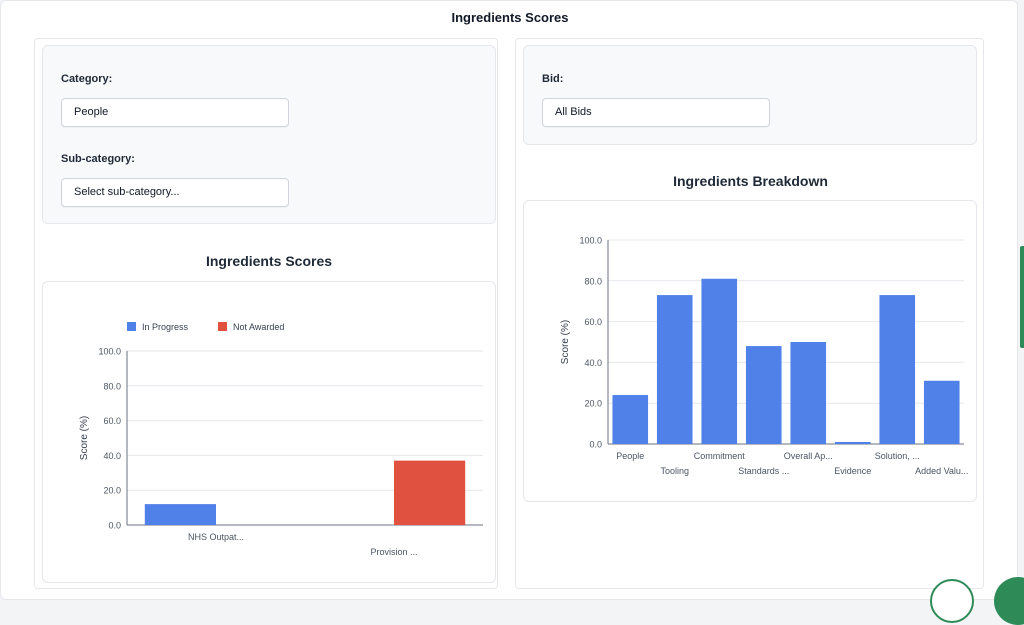 This screenshot has width=1024, height=625. I want to click on x-tick-label: Tooling, so click(674, 471).